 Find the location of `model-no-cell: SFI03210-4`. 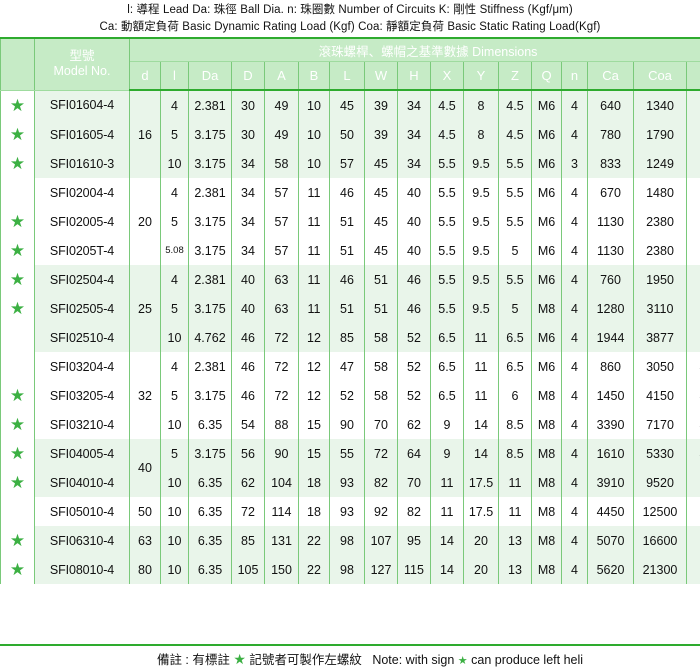

model-no-cell: SFI03210-4 is located at coordinates (82, 424).